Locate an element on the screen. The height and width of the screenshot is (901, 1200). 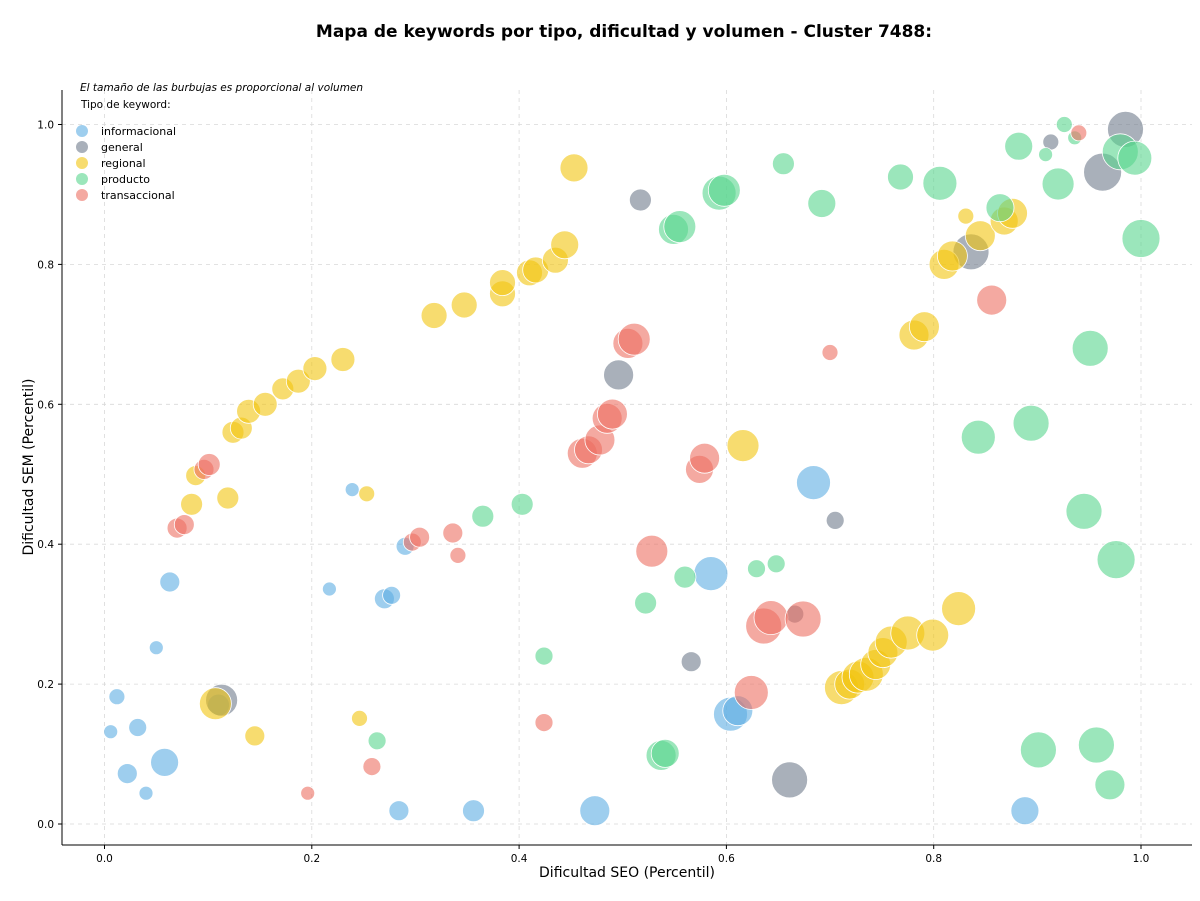
y-tick-label: 1.0 is located at coordinates (45, 126).